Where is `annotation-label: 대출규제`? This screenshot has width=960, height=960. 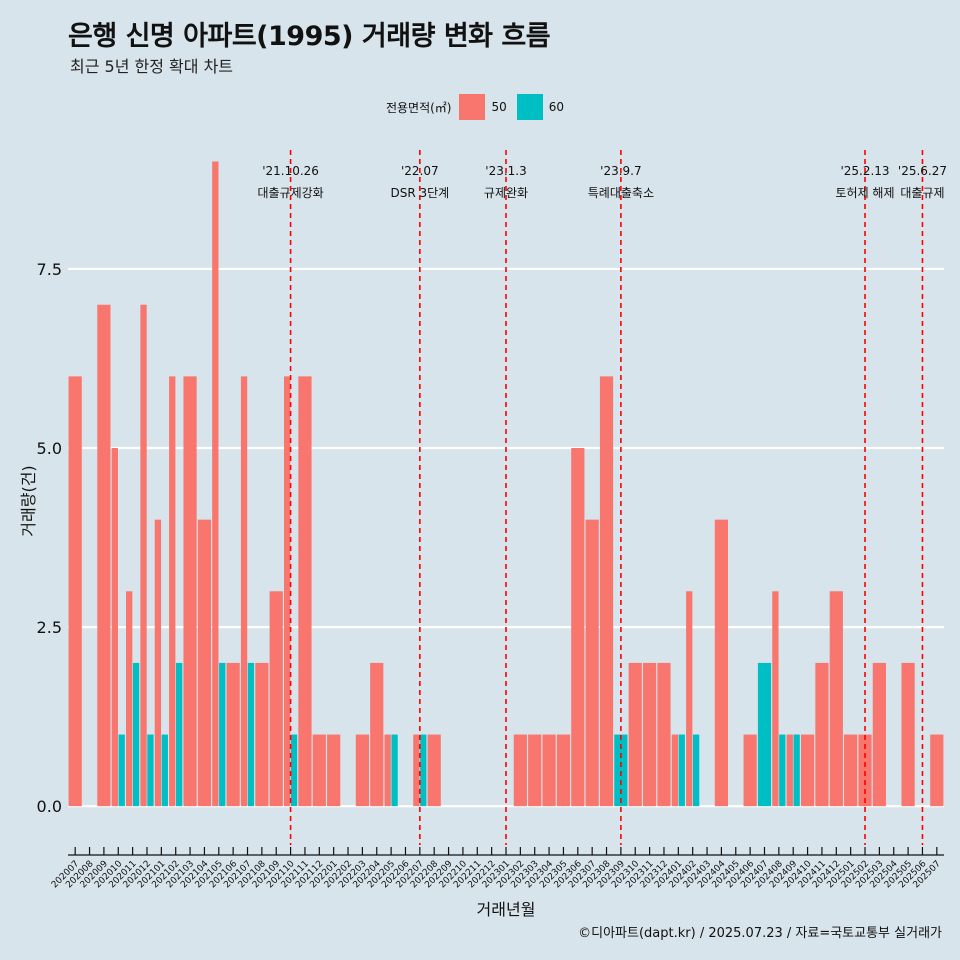
annotation-label: 대출규제 is located at coordinates (922, 193).